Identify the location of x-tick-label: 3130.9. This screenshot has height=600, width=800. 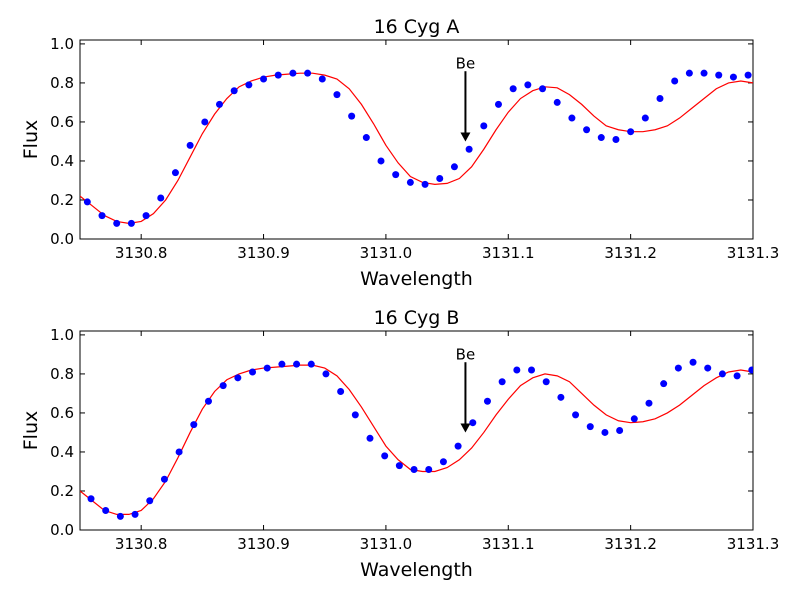
(263, 253).